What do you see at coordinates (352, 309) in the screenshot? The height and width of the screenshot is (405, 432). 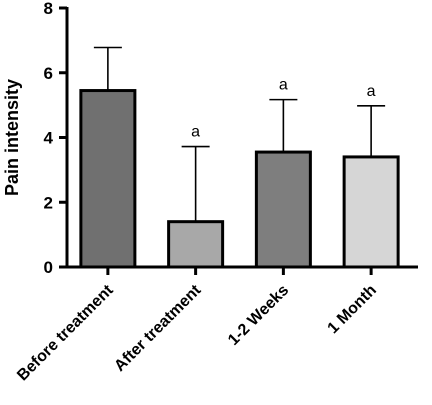 I see `x-tick-label: 1 Month` at bounding box center [352, 309].